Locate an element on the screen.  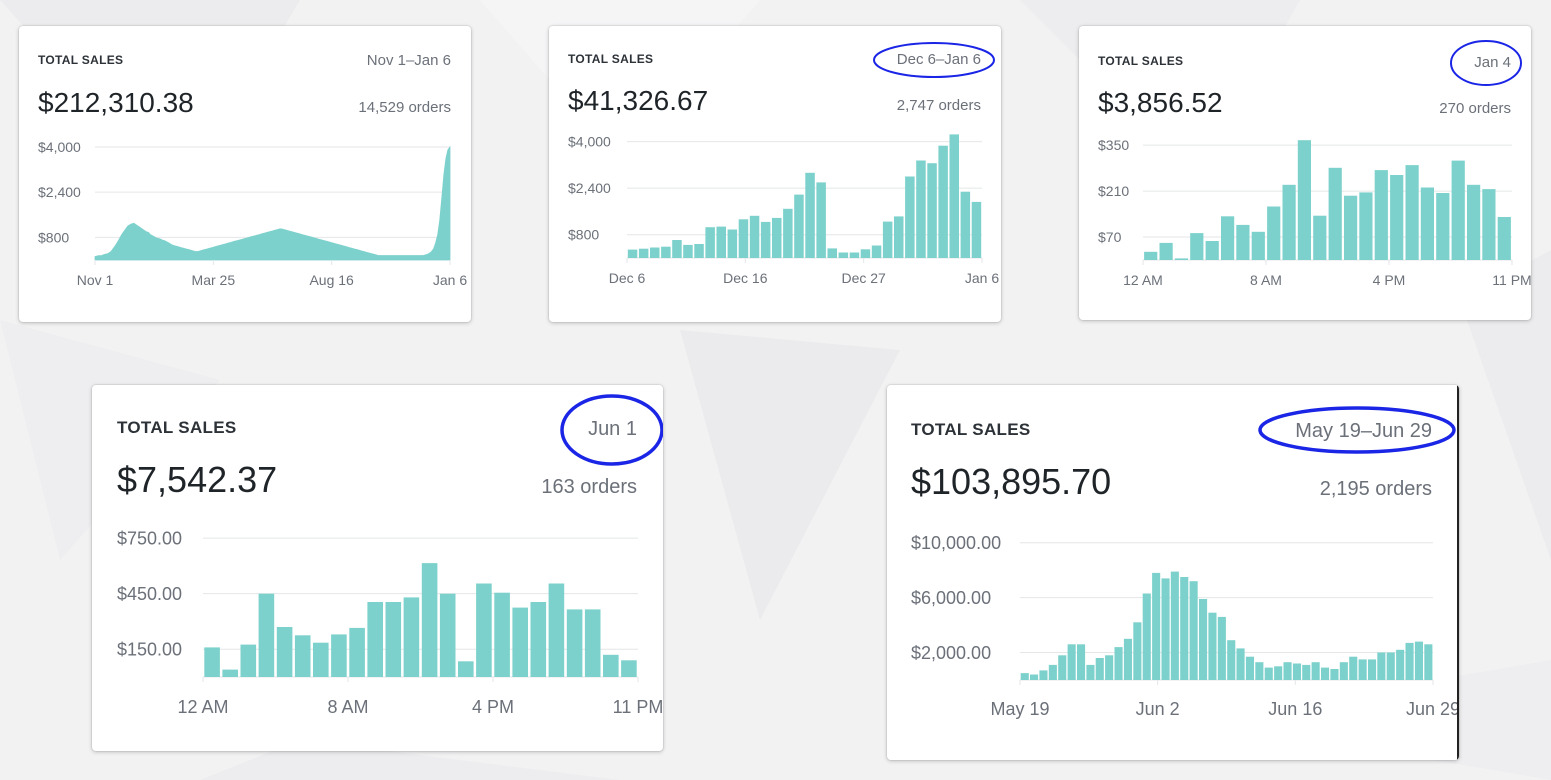
y-tick-label: $450.00 is located at coordinates (149, 594).